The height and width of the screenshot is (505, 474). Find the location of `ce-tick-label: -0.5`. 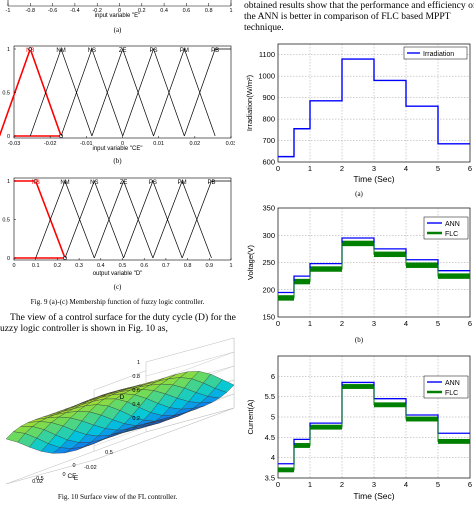

ce-tick-label: -0.5 is located at coordinates (38, 479).